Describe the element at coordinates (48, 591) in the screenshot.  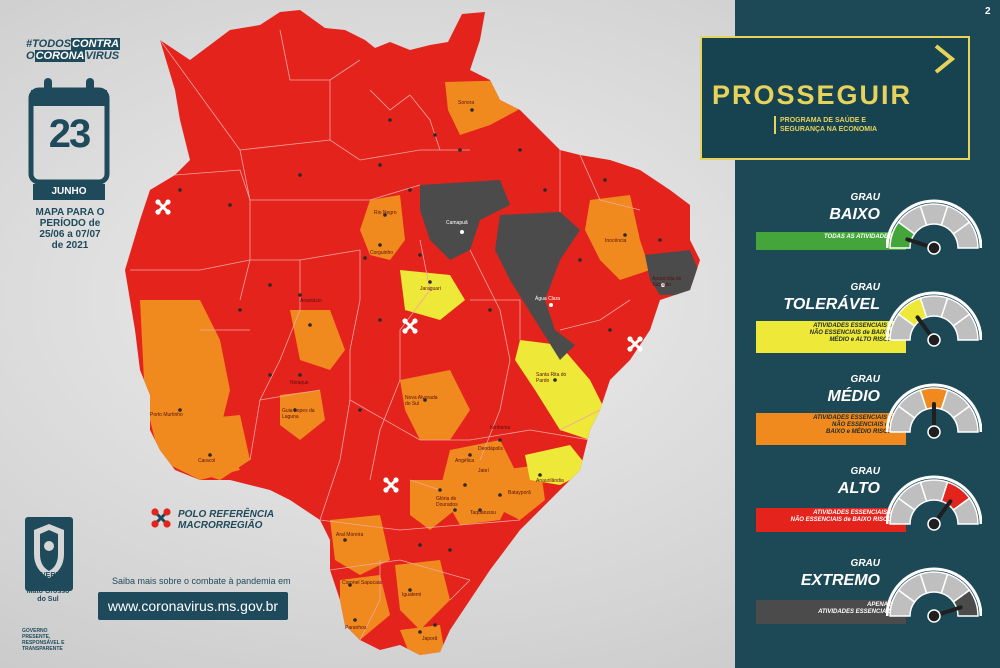
I see `government-line: Mato Grosso` at that location.